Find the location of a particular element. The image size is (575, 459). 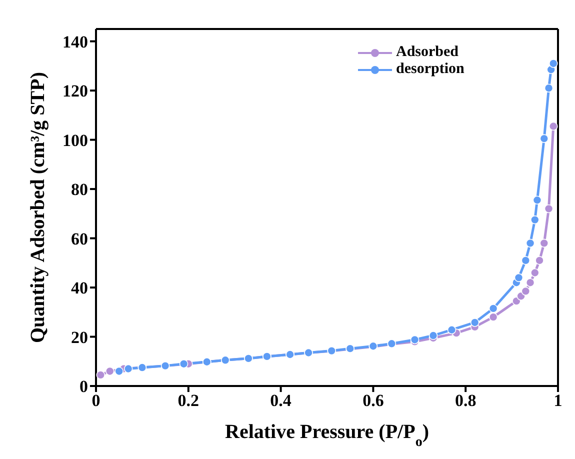

y-tick-label: 0 is located at coordinates (84, 386).